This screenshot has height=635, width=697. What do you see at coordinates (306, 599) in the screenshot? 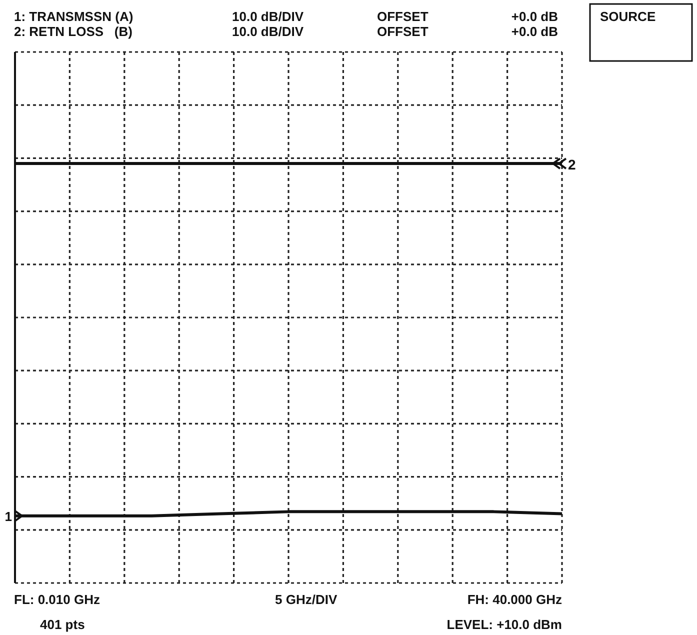
I see `text: 5 GHz/DIV` at bounding box center [306, 599].